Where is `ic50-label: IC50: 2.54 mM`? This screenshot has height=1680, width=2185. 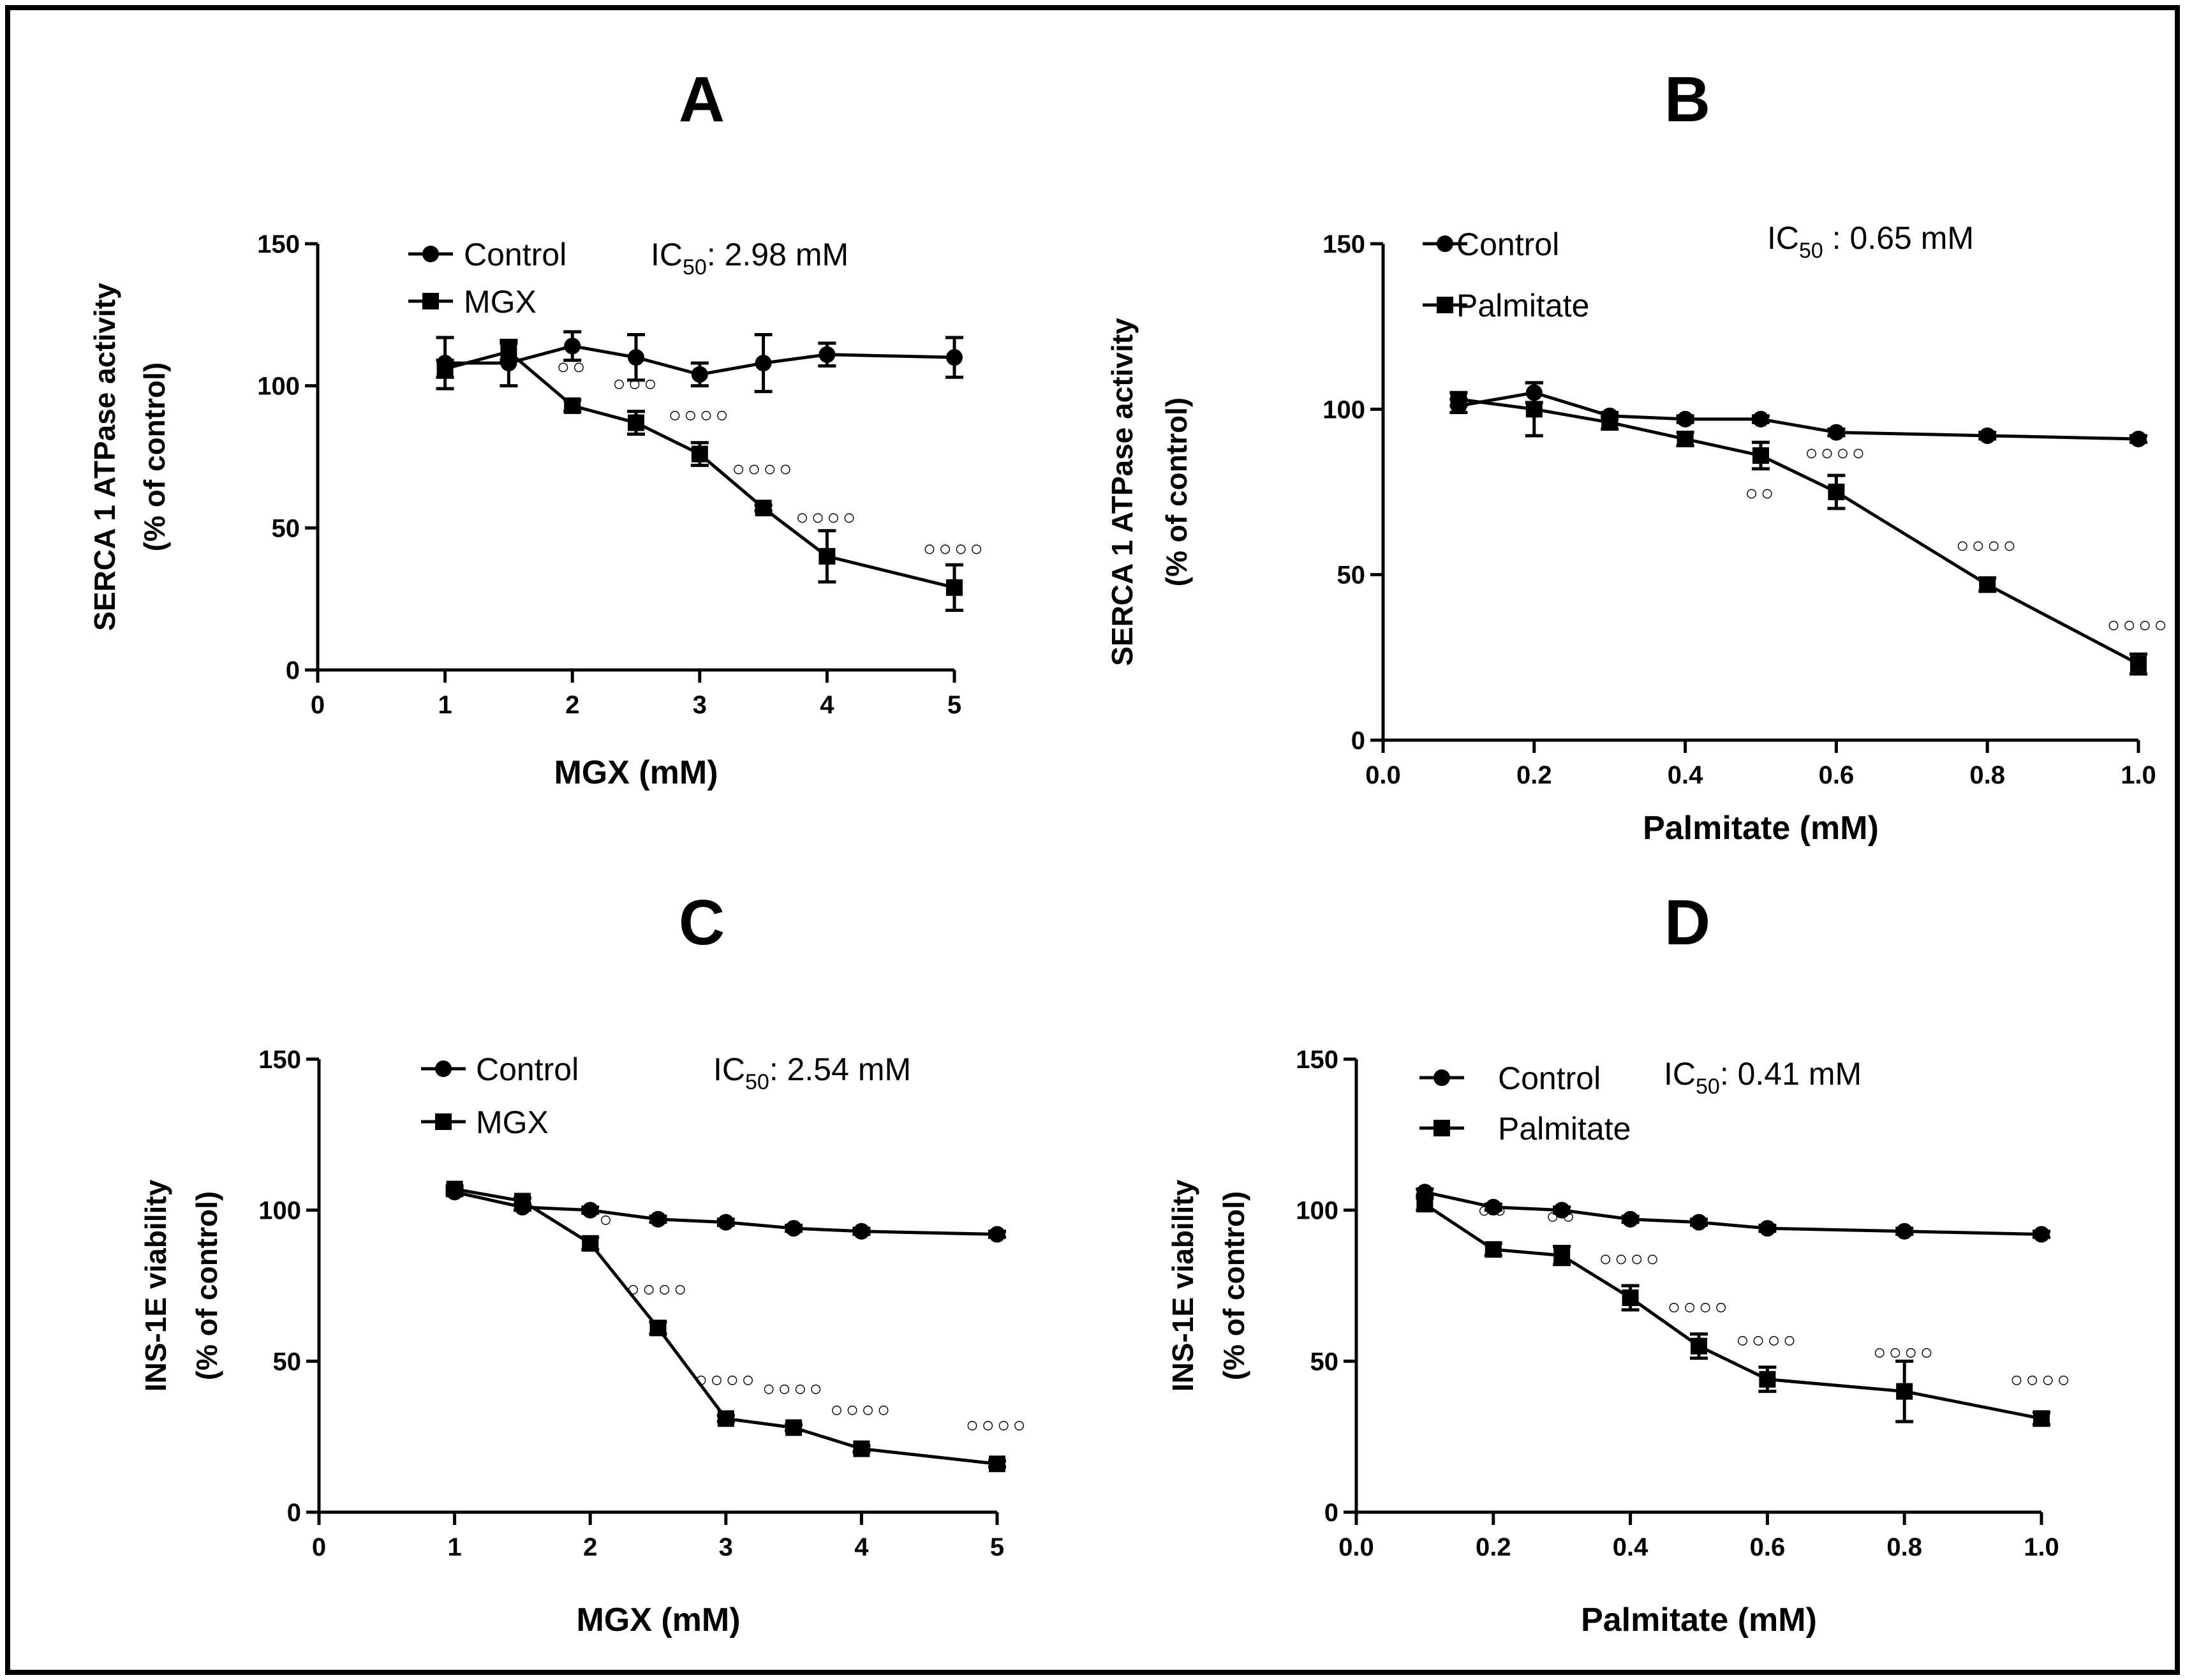
ic50-label: IC50: 2.54 mM is located at coordinates (812, 1073).